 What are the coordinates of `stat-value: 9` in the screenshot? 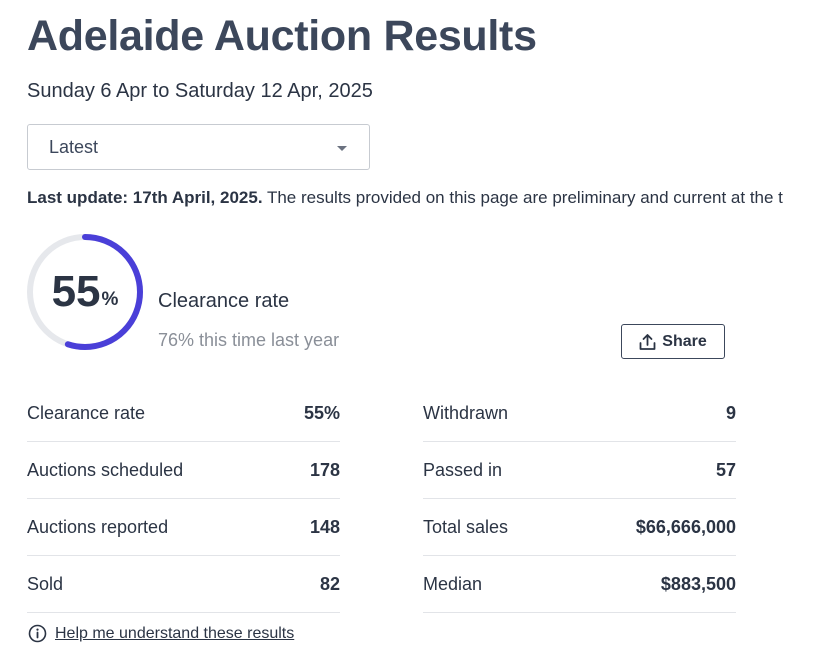 It's located at (730, 412).